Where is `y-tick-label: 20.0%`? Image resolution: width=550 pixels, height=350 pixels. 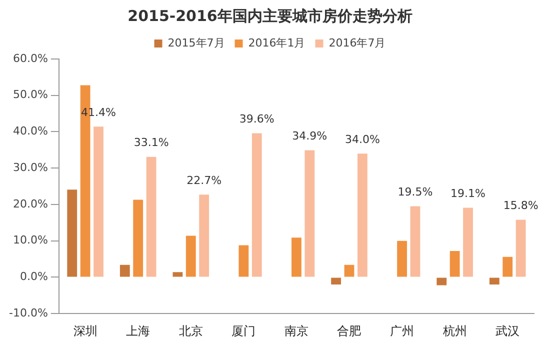
y-tick-label: 20.0% is located at coordinates (30, 203).